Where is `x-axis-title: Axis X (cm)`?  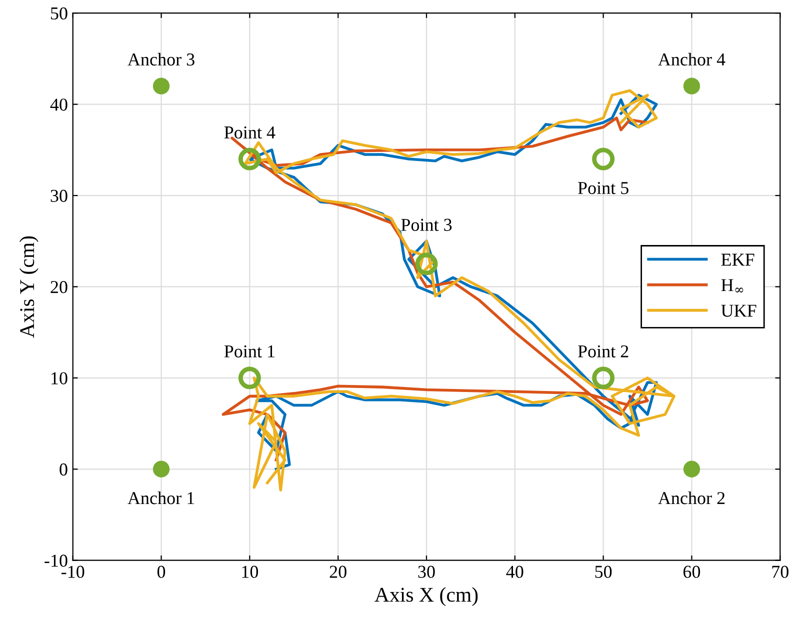
x-axis-title: Axis X (cm) is located at coordinates (426, 596).